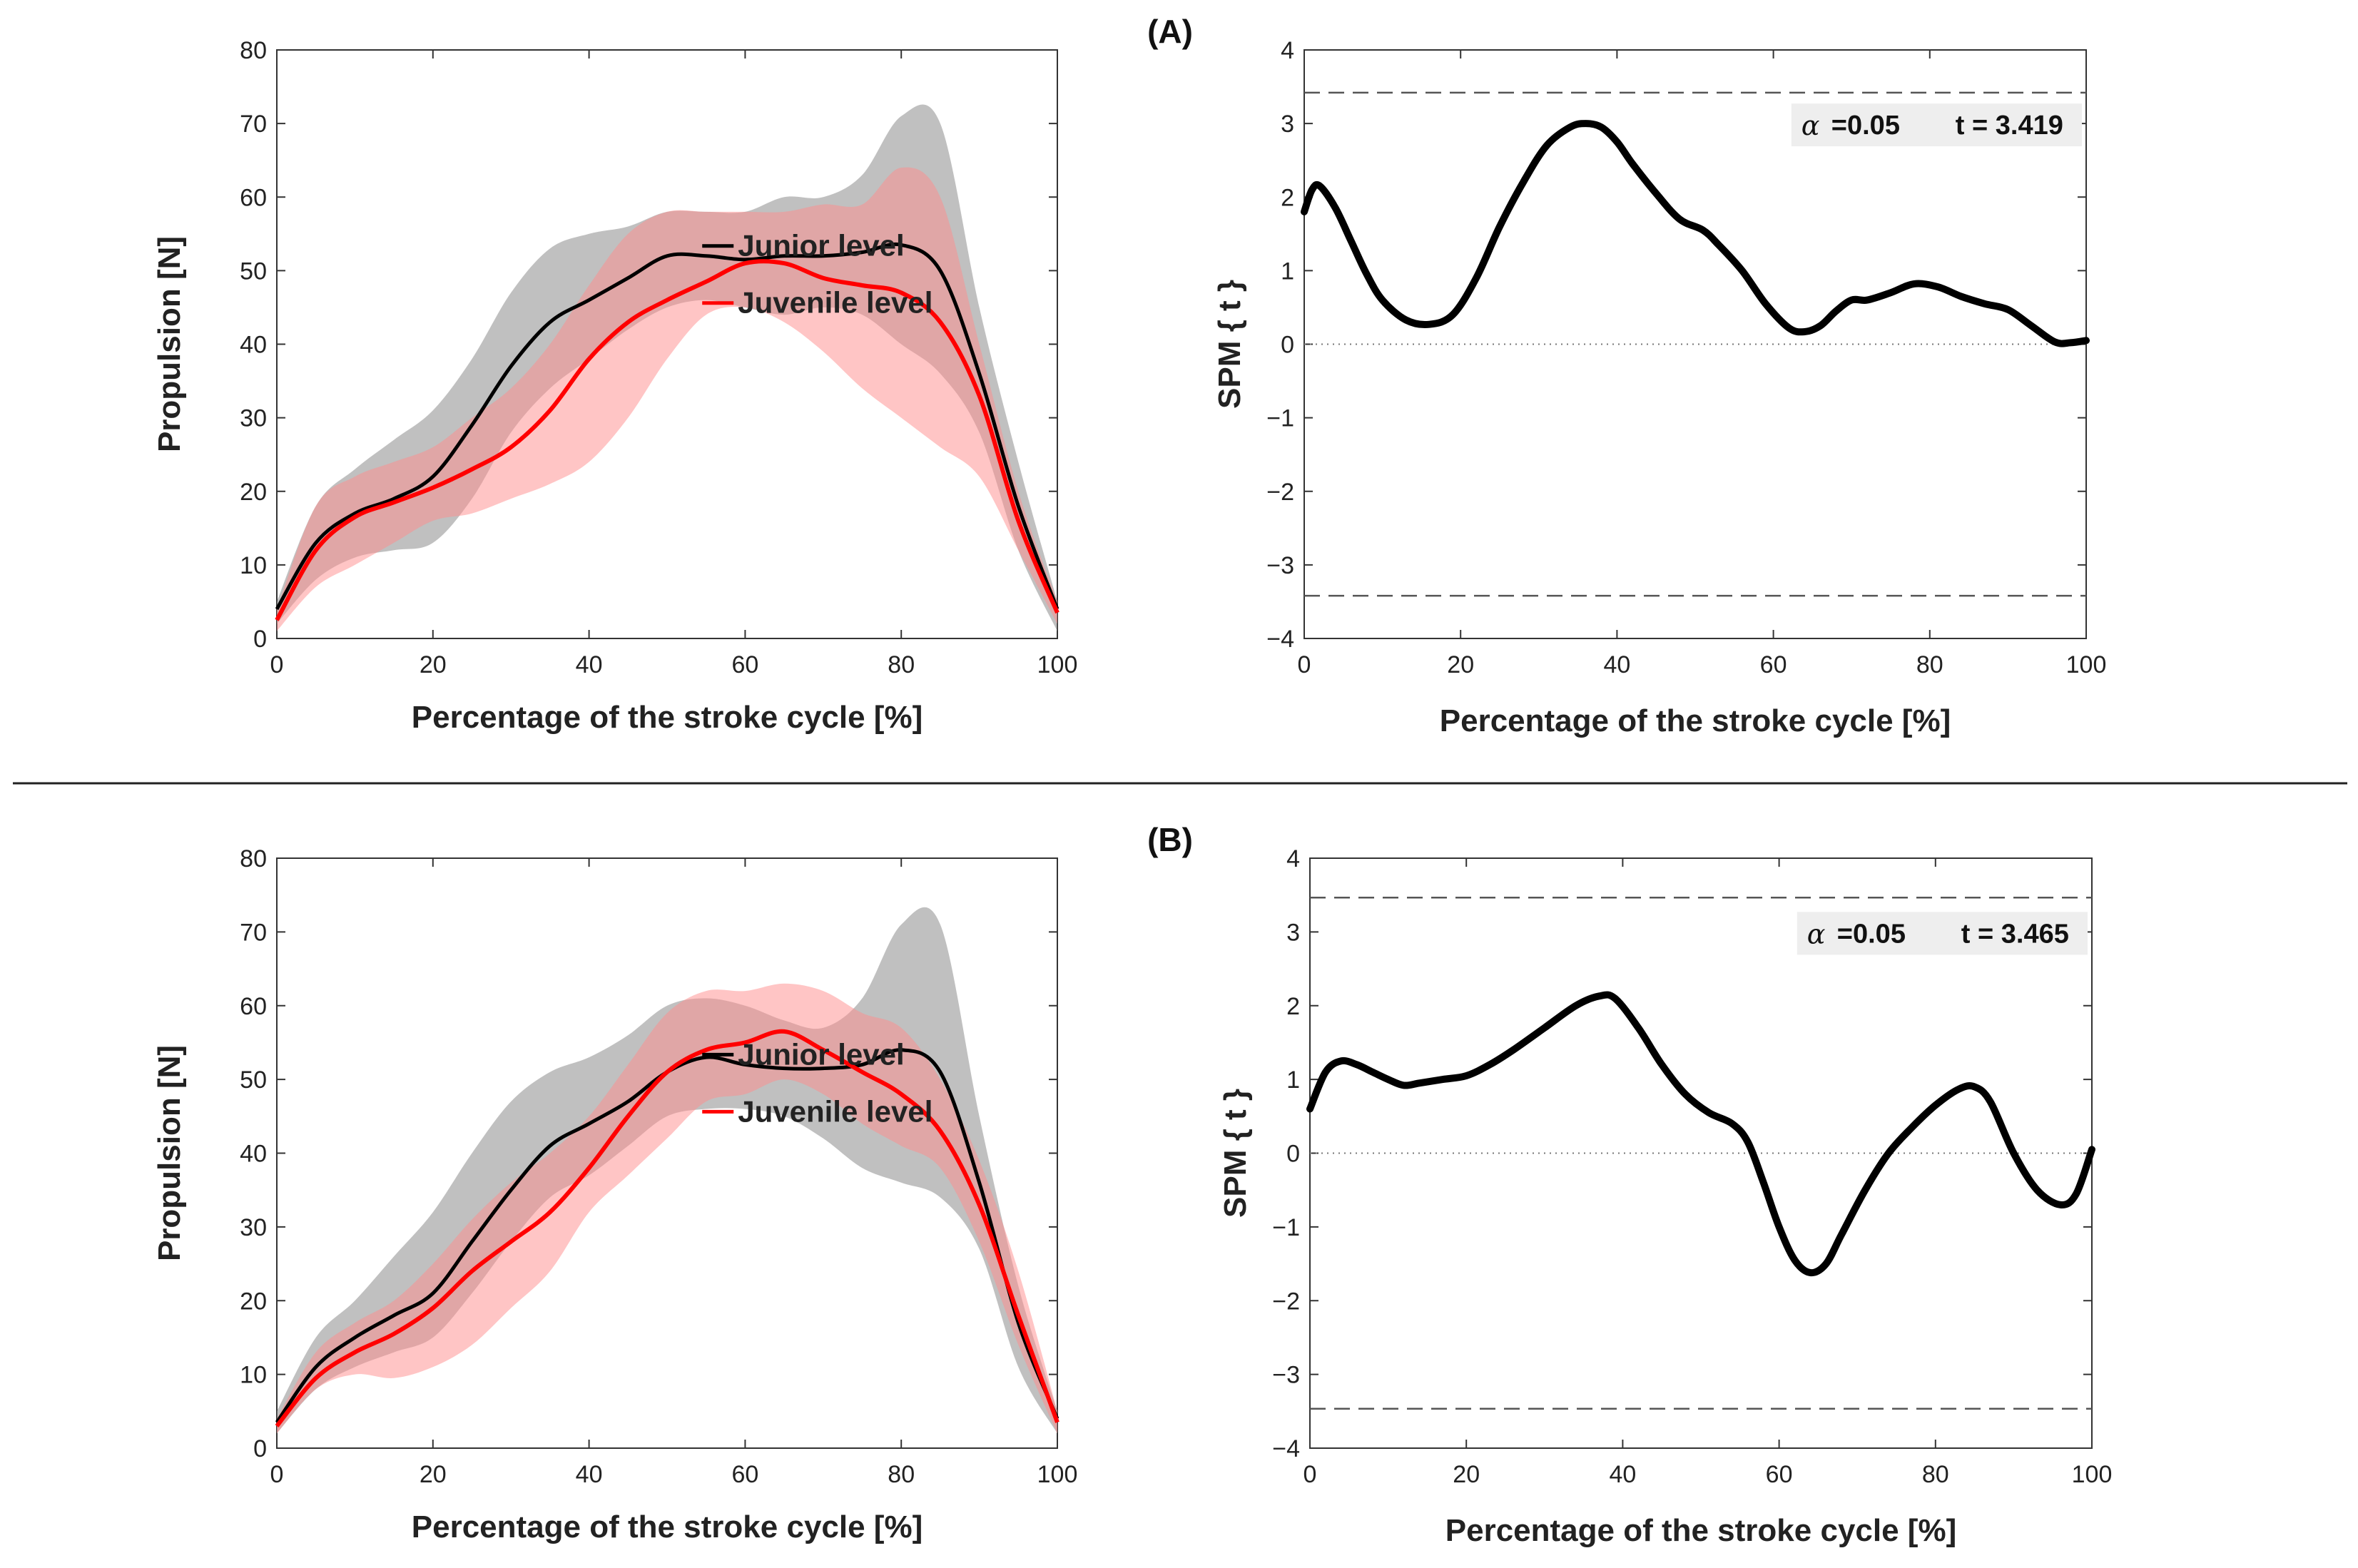 The image size is (2358, 1568). I want to click on panel-label-b: (B), so click(1170, 839).